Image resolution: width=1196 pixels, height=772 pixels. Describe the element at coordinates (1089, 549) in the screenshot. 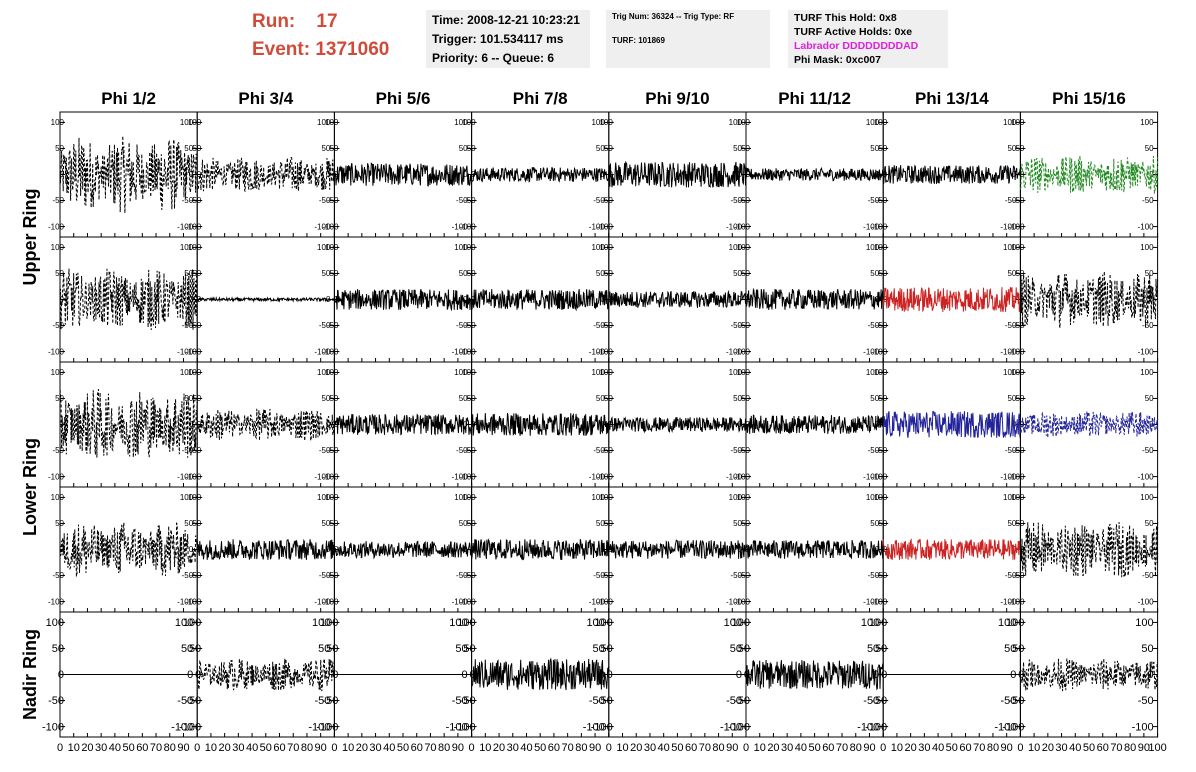

I see `panel-frame` at that location.